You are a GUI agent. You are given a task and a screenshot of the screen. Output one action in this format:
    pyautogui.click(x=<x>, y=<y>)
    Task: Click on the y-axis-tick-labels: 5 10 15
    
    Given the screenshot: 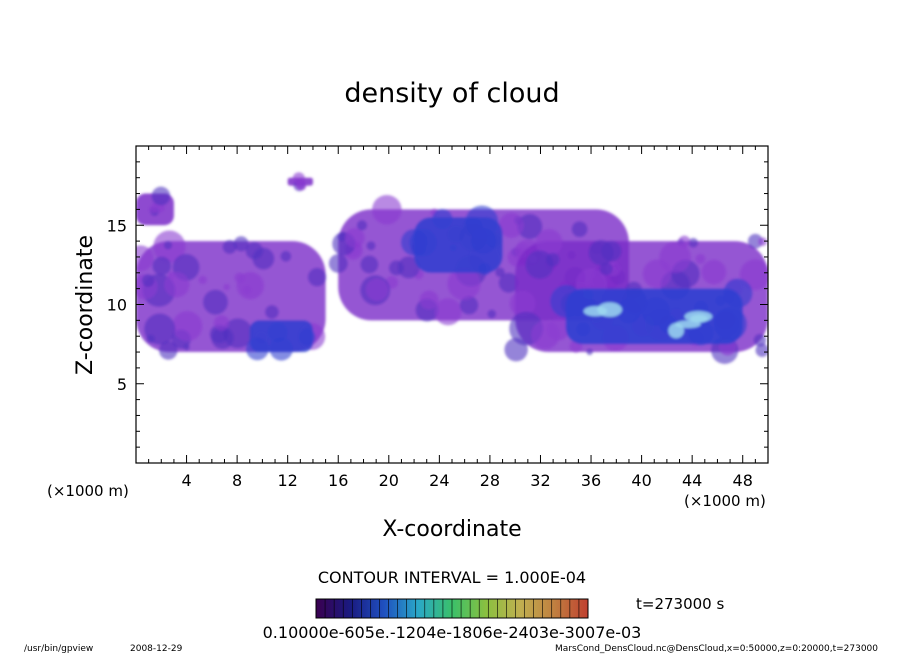 What is the action you would take?
    pyautogui.click(x=117, y=305)
    